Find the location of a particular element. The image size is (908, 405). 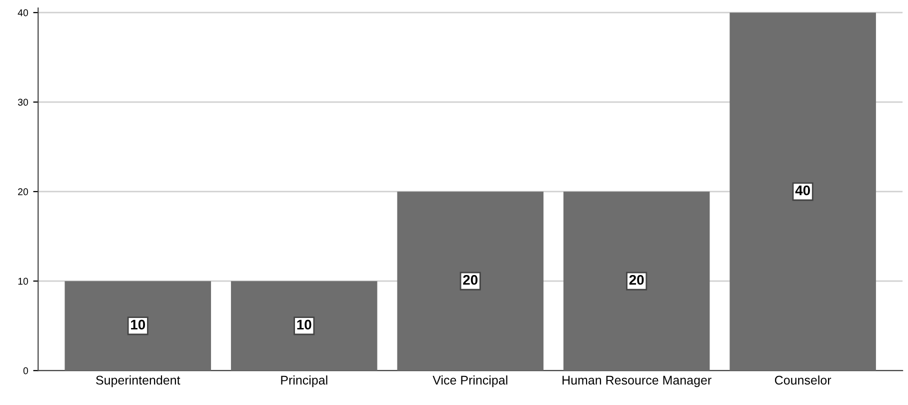

x-tick-label: Counselor is located at coordinates (803, 380).